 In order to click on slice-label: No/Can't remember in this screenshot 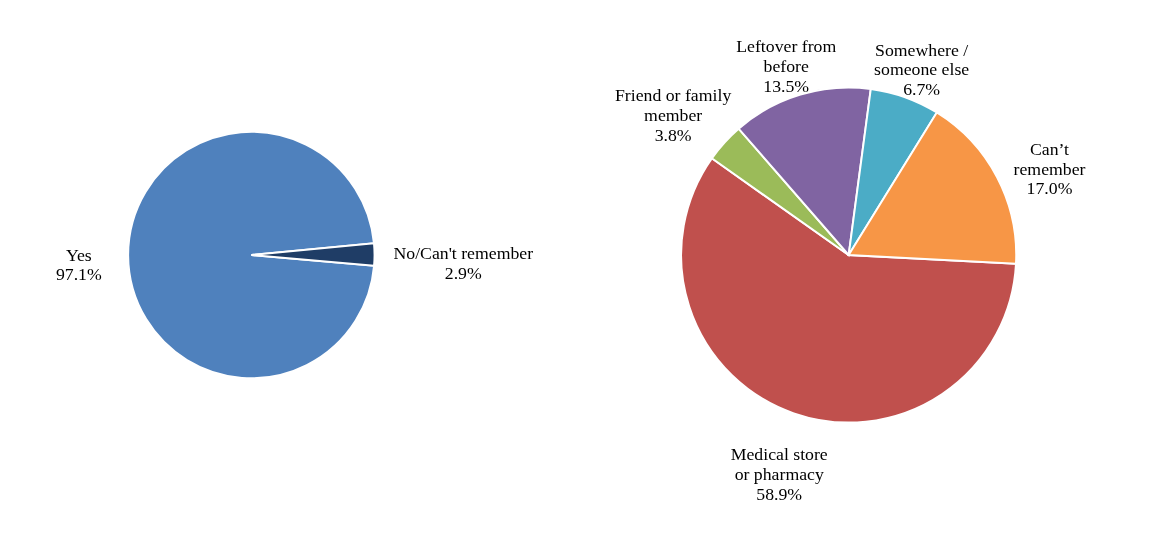, I will do `click(463, 253)`.